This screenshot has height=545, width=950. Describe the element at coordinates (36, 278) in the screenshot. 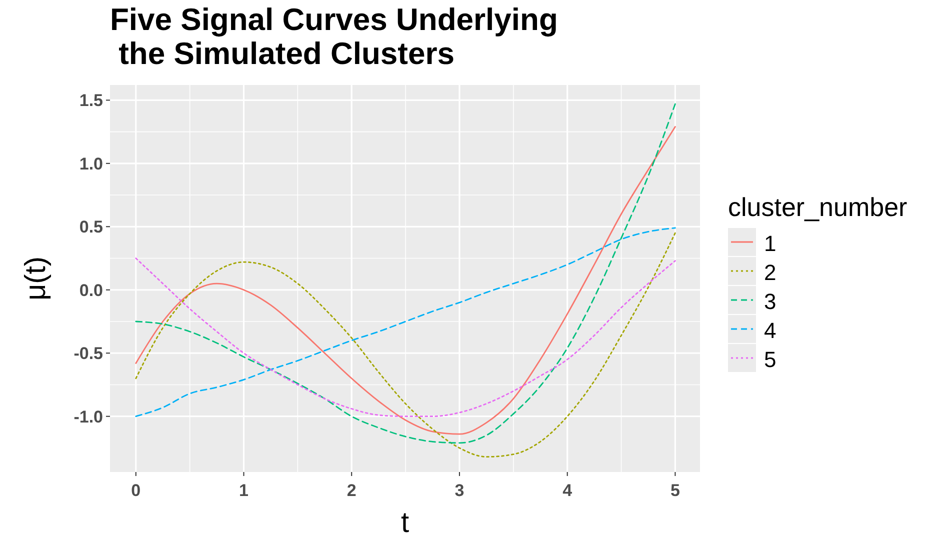

I see `y-axis-title: μ(t)` at that location.